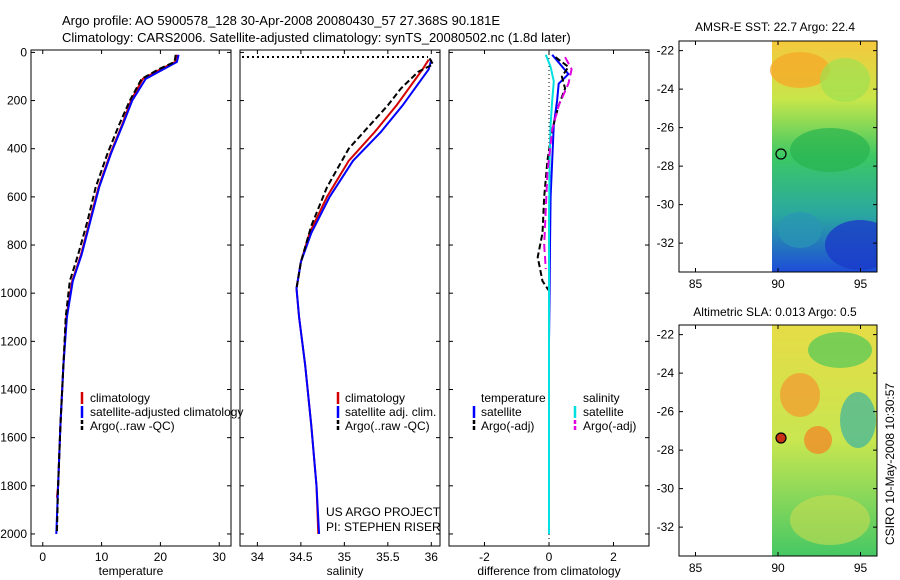 Image resolution: width=900 pixels, height=580 pixels. I want to click on x-tick-label: 35, so click(345, 557).